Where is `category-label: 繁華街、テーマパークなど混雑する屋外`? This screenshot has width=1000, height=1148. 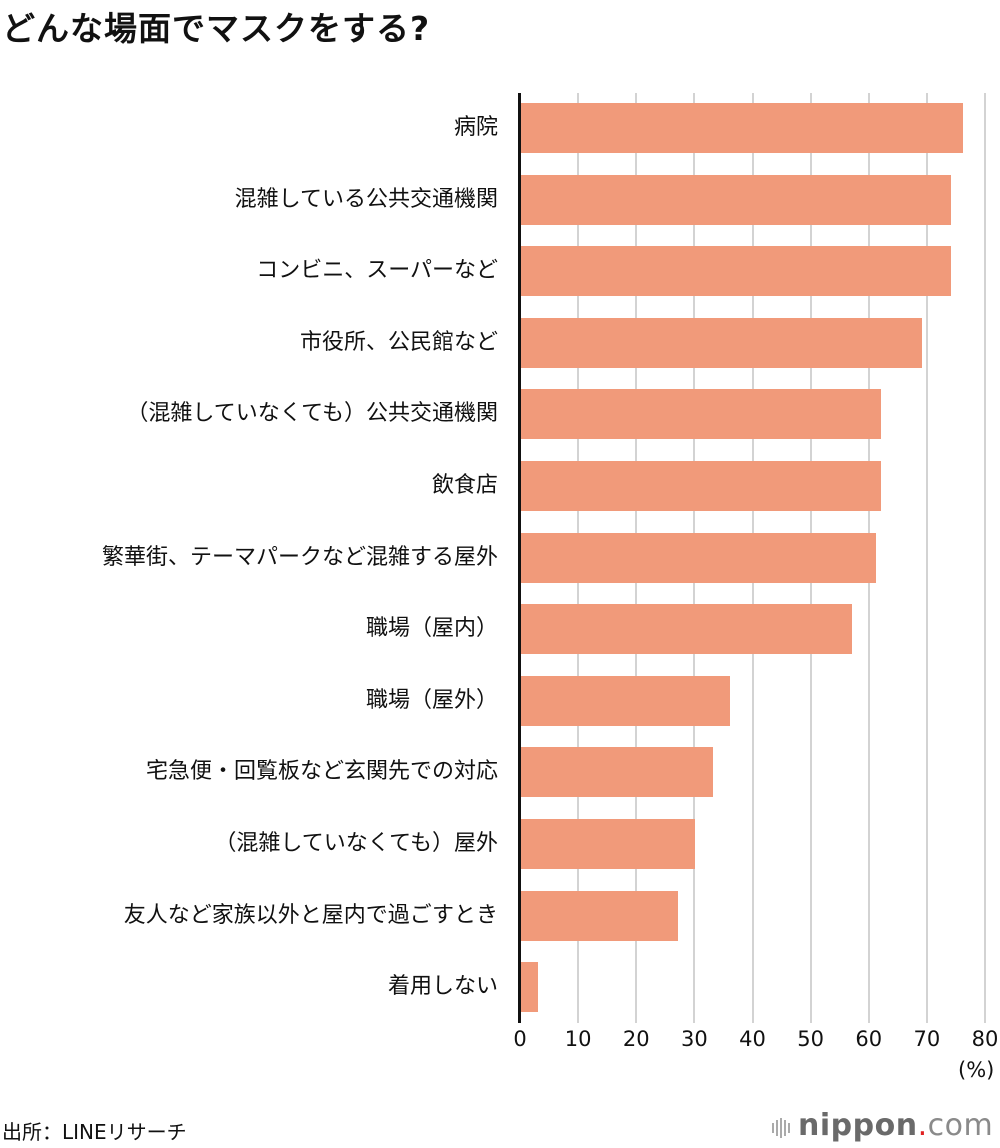
category-label: 繁華街、テーマパークなど混雑する屋外 is located at coordinates (299, 557).